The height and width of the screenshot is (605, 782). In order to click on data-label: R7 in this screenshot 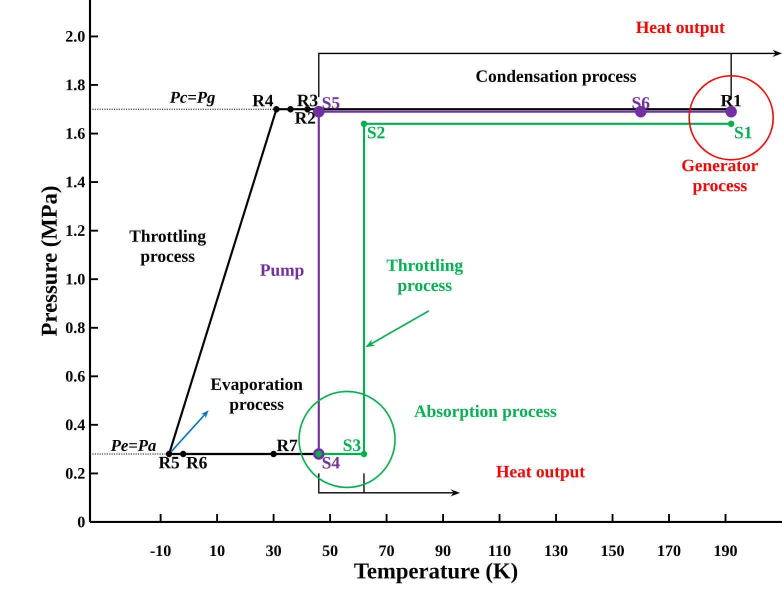, I will do `click(287, 446)`.